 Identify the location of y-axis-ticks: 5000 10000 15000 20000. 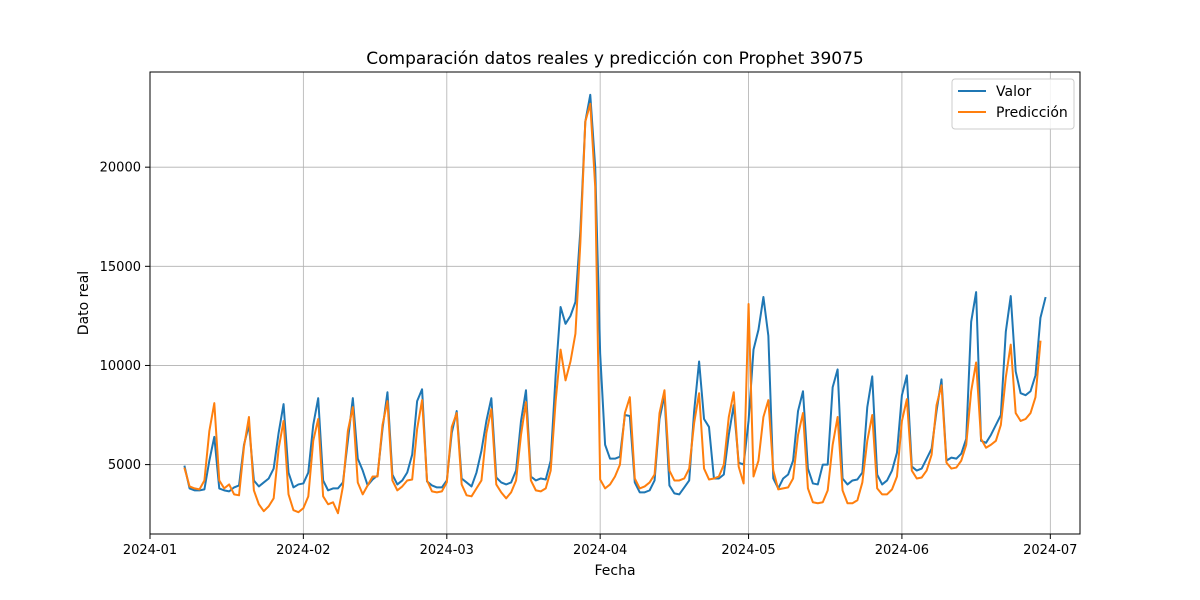
(125, 317).